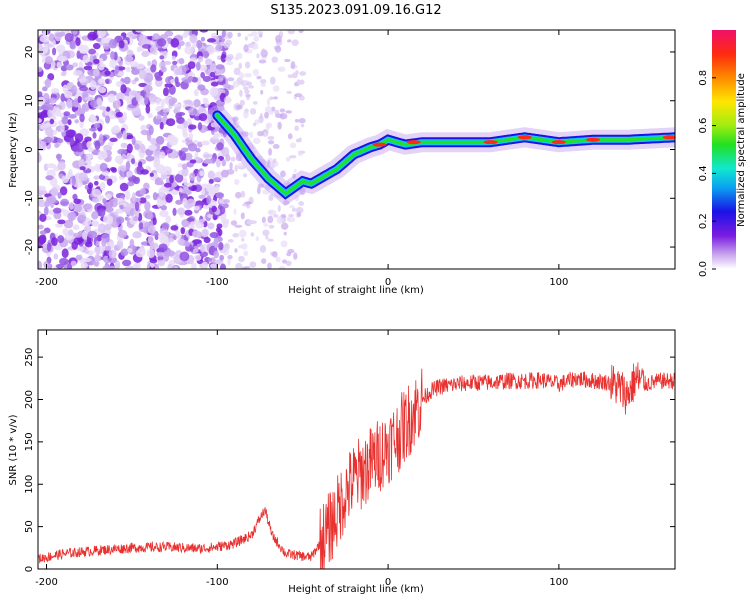  What do you see at coordinates (707, 173) in the screenshot?
I see `colorbar-ticks: 0.0 0.2 0.4 0.6 0.8` at bounding box center [707, 173].